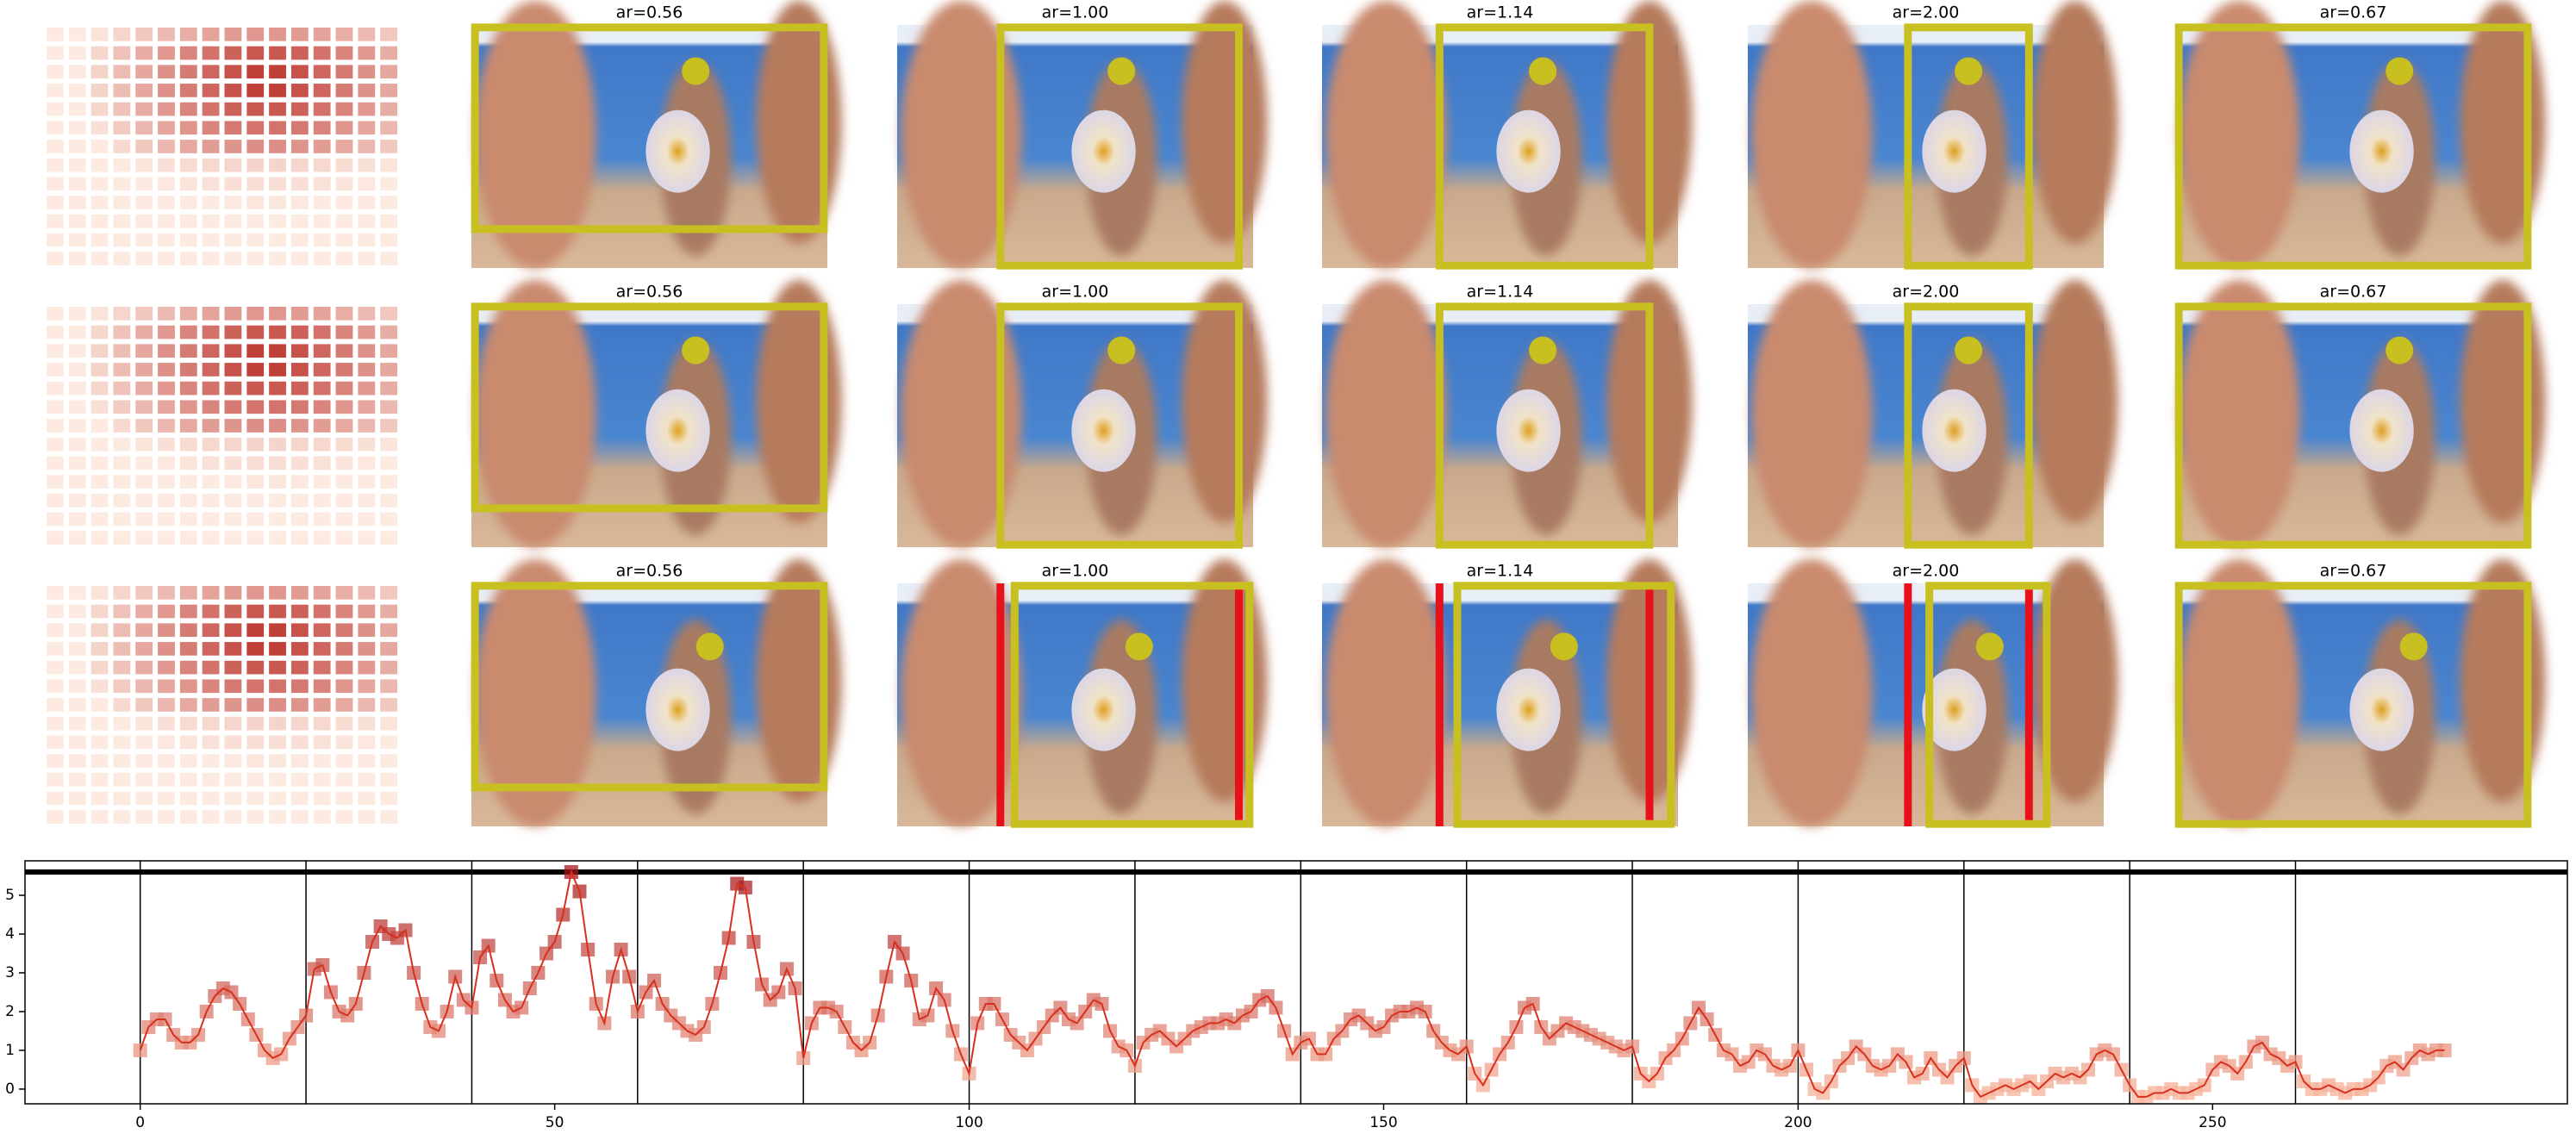 Image resolution: width=2576 pixels, height=1140 pixels. Describe the element at coordinates (2353, 12) in the screenshot. I see `panel-title: ar=0.67` at that location.